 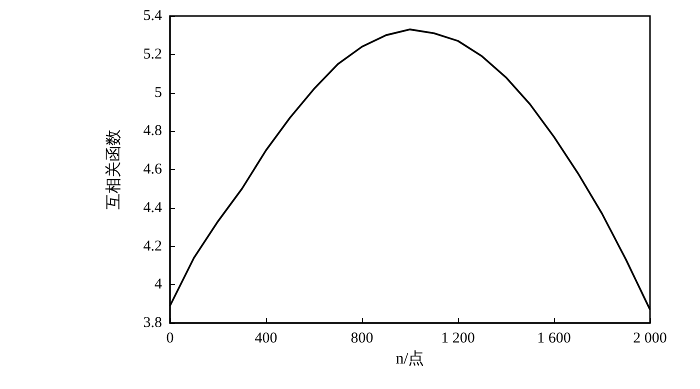 I want to click on y-tick-label: 5.2, so click(x=152, y=54).